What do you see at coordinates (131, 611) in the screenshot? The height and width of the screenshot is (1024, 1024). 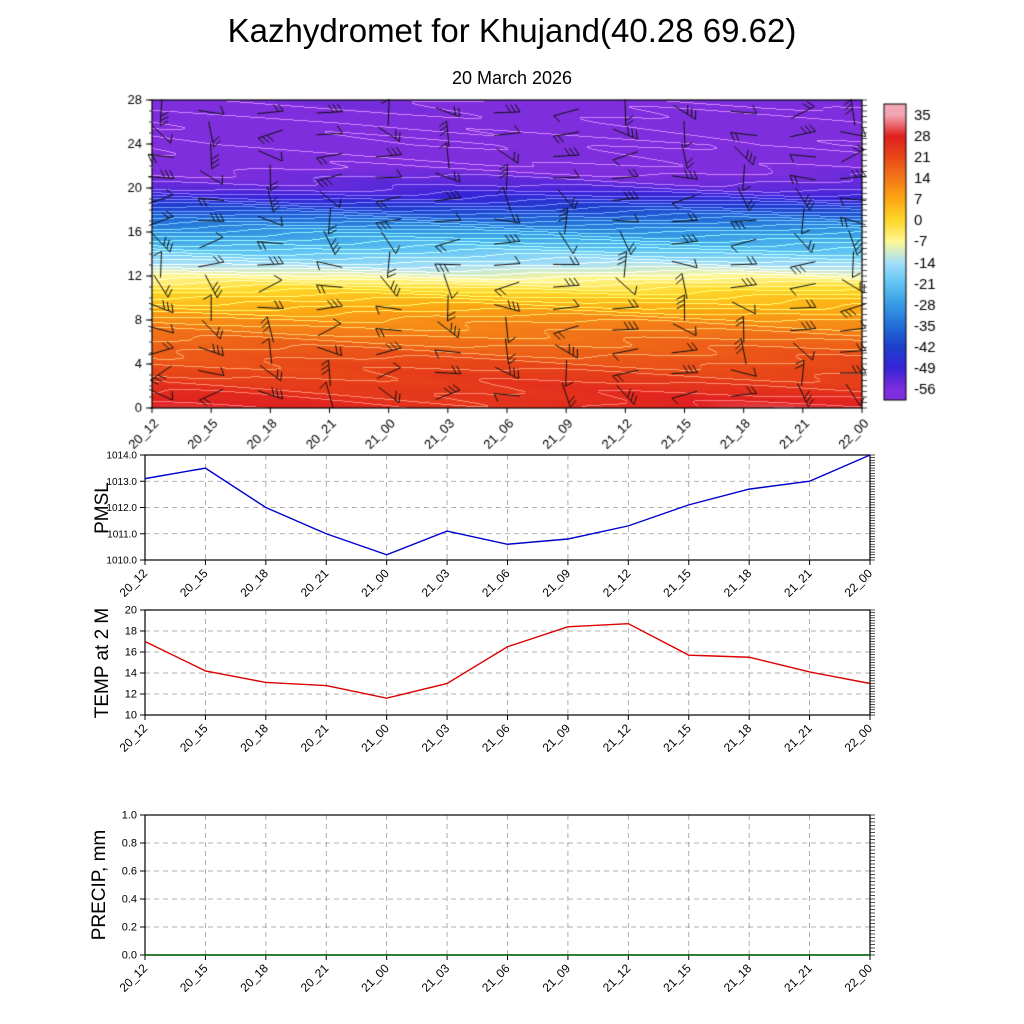 I see `svg-text: 20` at bounding box center [131, 611].